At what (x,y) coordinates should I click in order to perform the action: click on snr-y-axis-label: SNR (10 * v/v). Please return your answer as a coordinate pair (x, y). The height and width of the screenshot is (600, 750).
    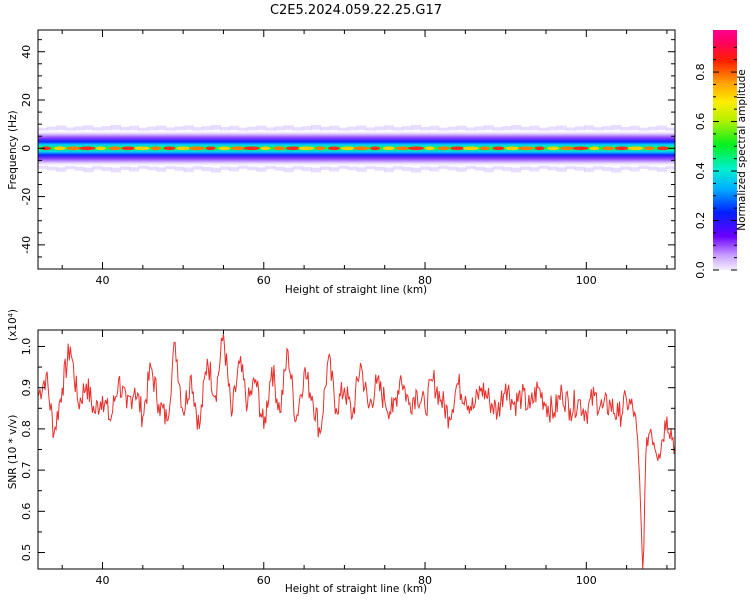
    Looking at the image, I should click on (13, 452).